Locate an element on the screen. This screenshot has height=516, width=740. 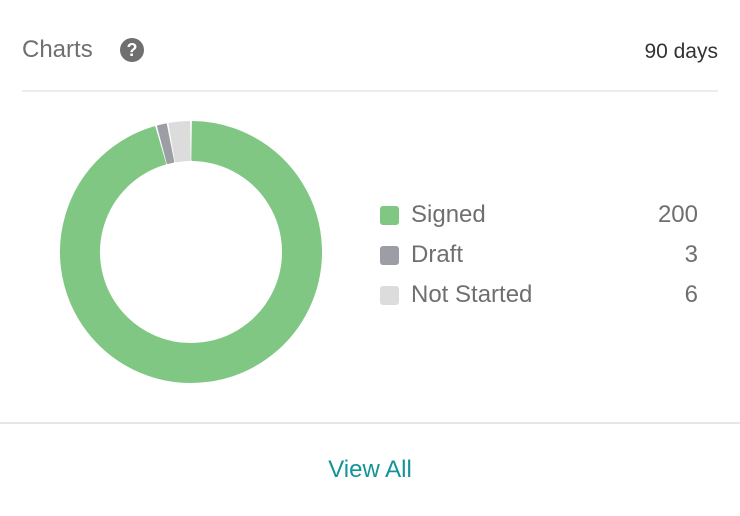
legend-value: 3 is located at coordinates (691, 254).